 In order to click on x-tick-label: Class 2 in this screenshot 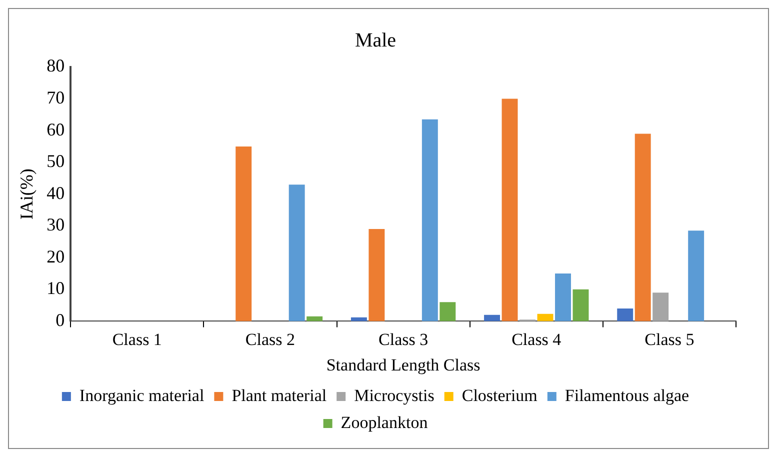, I will do `click(270, 339)`.